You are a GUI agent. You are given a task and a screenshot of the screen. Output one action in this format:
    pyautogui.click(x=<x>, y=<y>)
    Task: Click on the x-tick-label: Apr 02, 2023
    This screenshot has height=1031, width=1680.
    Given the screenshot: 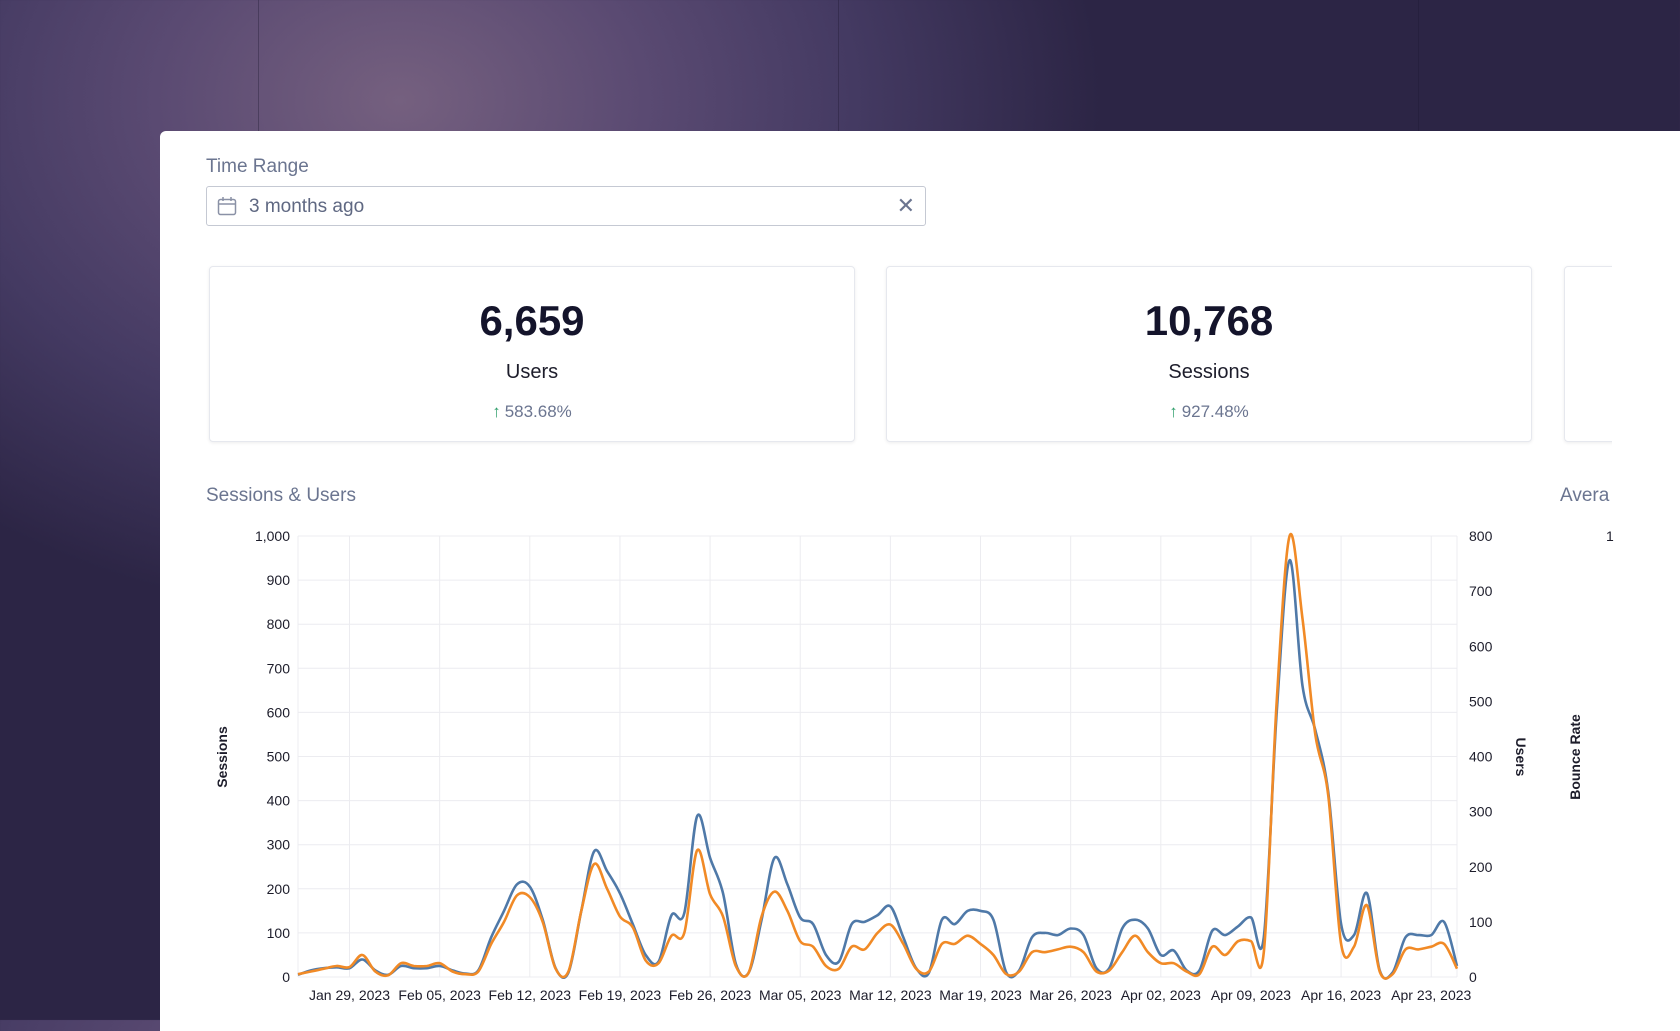 What is the action you would take?
    pyautogui.click(x=1161, y=995)
    